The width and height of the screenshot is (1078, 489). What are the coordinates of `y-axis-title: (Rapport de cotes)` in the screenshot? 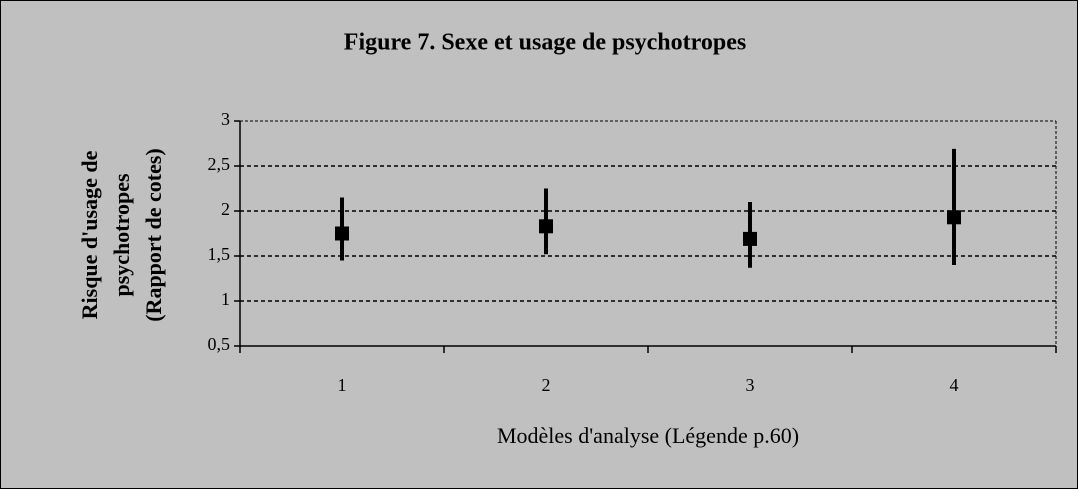 It's located at (153, 235).